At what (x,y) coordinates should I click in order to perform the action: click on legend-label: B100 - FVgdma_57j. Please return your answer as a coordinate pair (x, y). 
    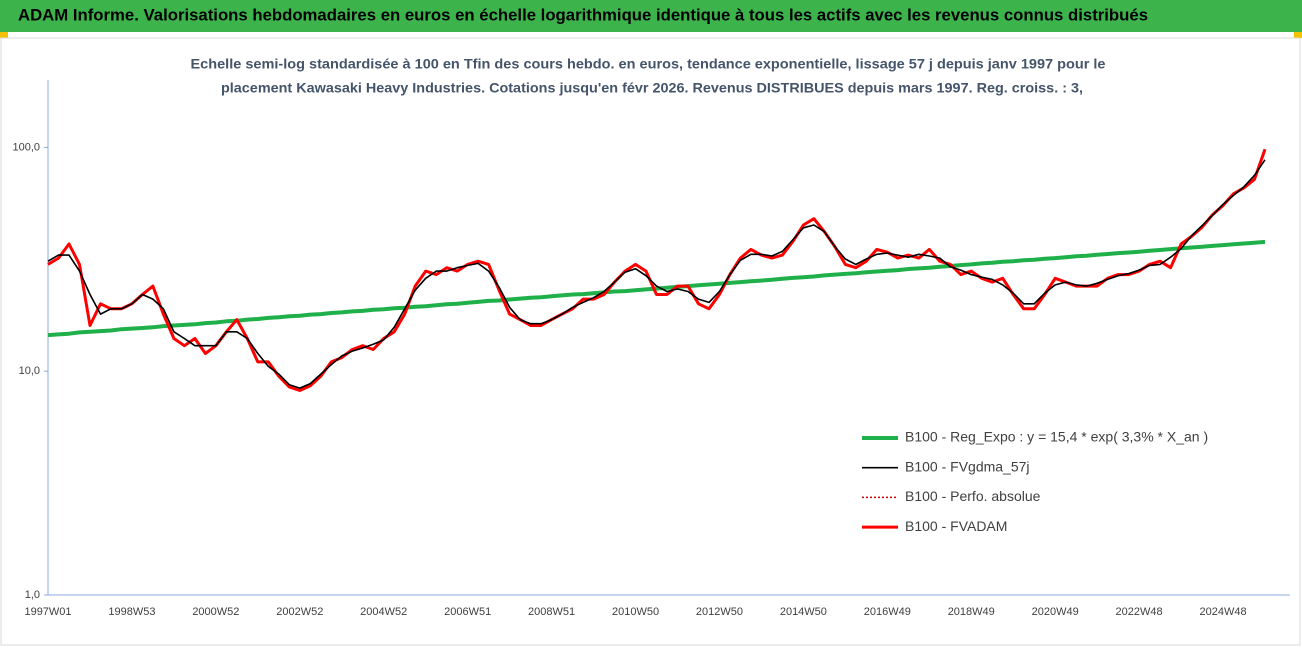
    Looking at the image, I should click on (967, 466).